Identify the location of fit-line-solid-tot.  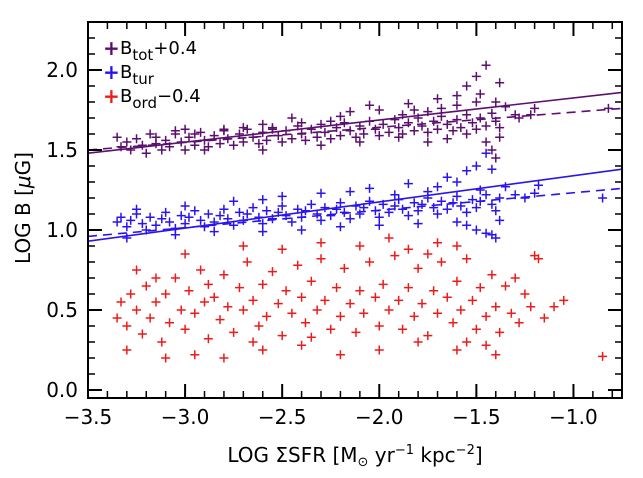
(355, 122).